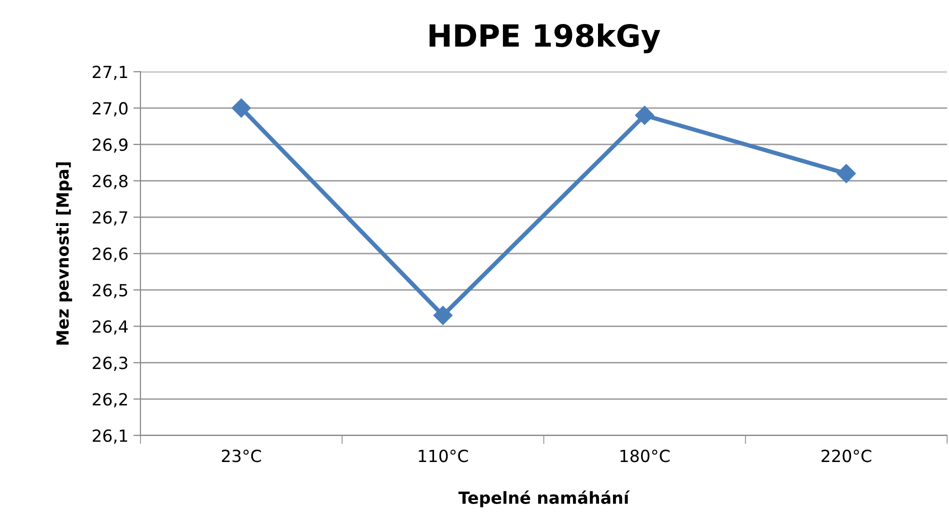  Describe the element at coordinates (110, 363) in the screenshot. I see `y-tick-label: 26,3` at that location.